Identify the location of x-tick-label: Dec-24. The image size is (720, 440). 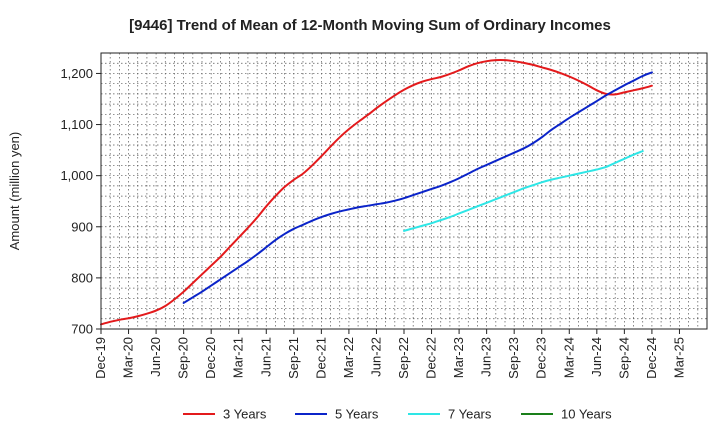
(651, 358).